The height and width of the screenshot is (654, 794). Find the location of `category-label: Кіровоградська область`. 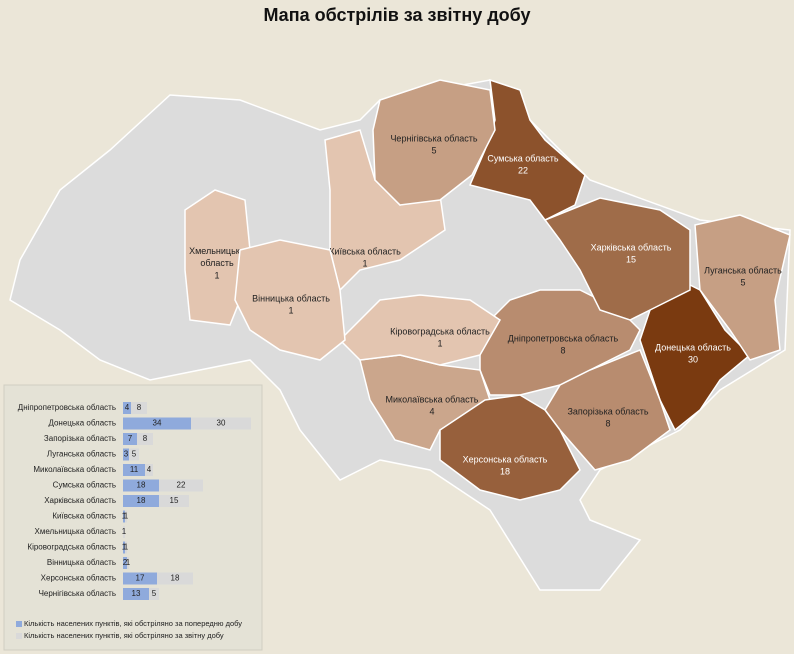

category-label: Кіровоградська область is located at coordinates (71, 547).